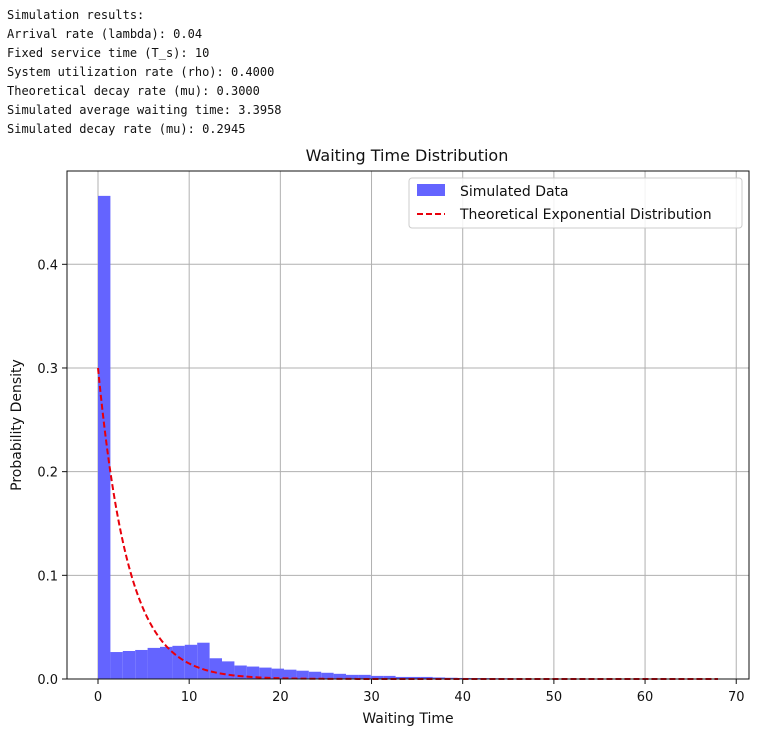 This screenshot has width=780, height=733. Describe the element at coordinates (407, 155) in the screenshot. I see `chart-title: Waiting Time Distribution` at that location.